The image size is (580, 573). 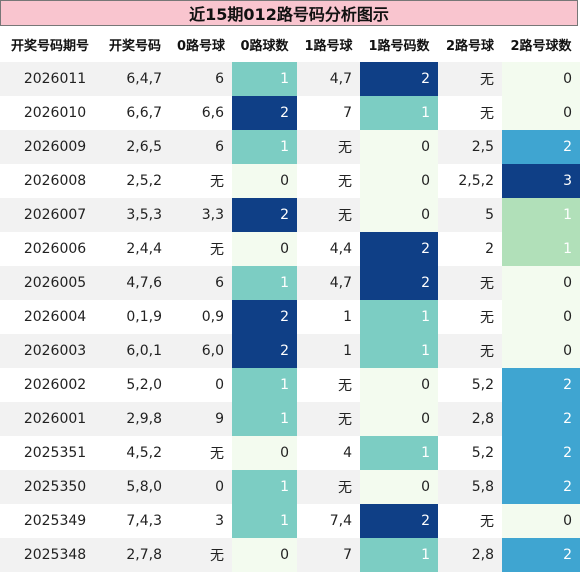 I want to click on table-row: 2026008 2,5,2 无 0 无 0 2,5,2 3, so click(x=290, y=181).